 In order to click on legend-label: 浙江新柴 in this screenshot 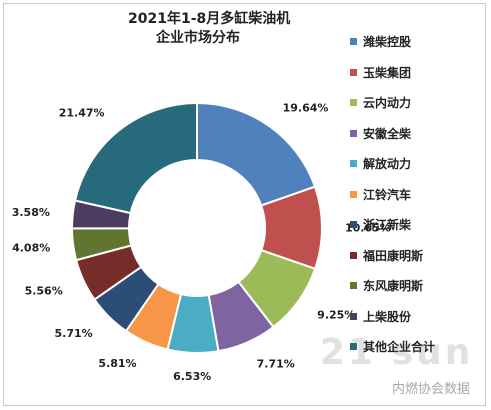, I will do `click(387, 225)`.